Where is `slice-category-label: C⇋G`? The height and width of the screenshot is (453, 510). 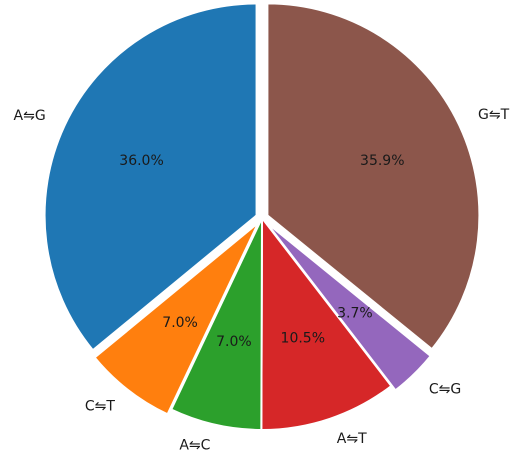
slice-category-label: C⇋G is located at coordinates (445, 389).